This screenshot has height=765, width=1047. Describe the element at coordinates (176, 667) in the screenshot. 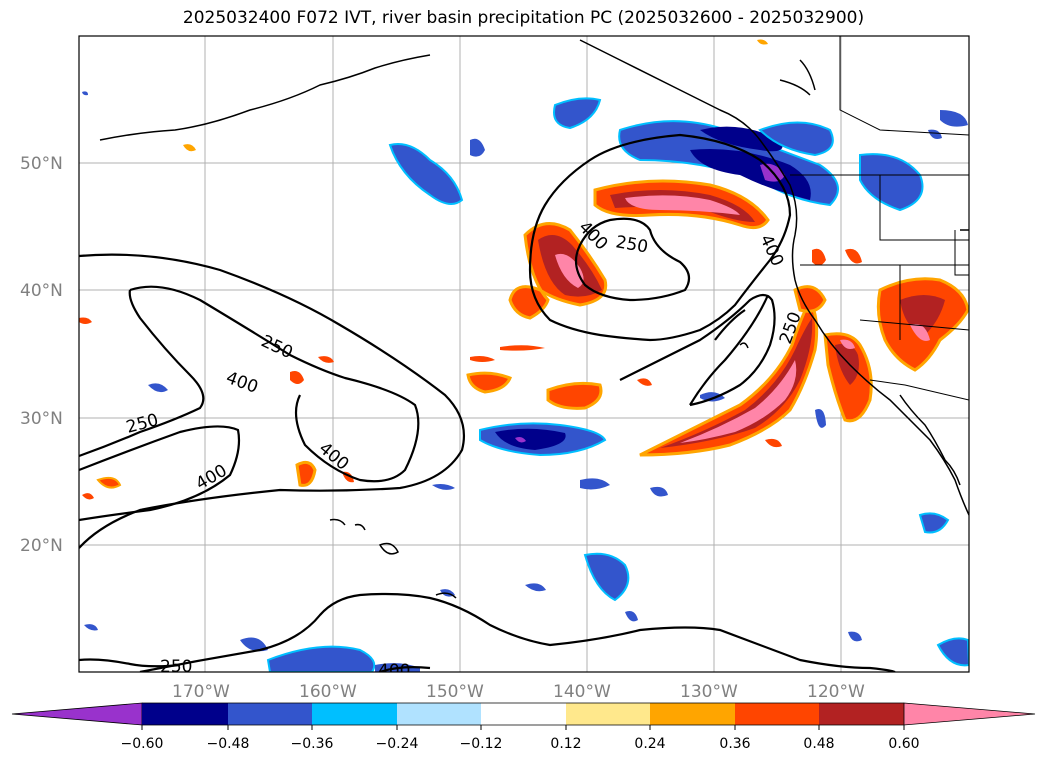

I see `contour-label: 250` at that location.